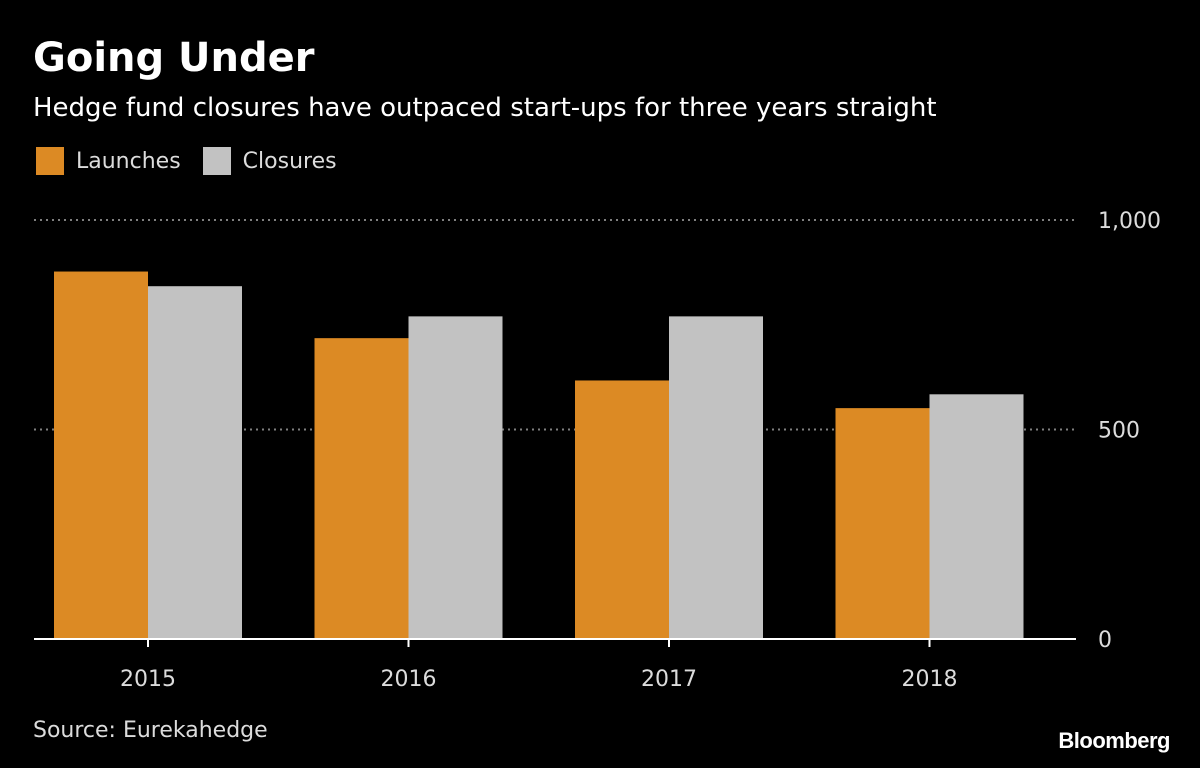 The image size is (1200, 768). What do you see at coordinates (195, 462) in the screenshot?
I see `bar-closures-2015` at bounding box center [195, 462].